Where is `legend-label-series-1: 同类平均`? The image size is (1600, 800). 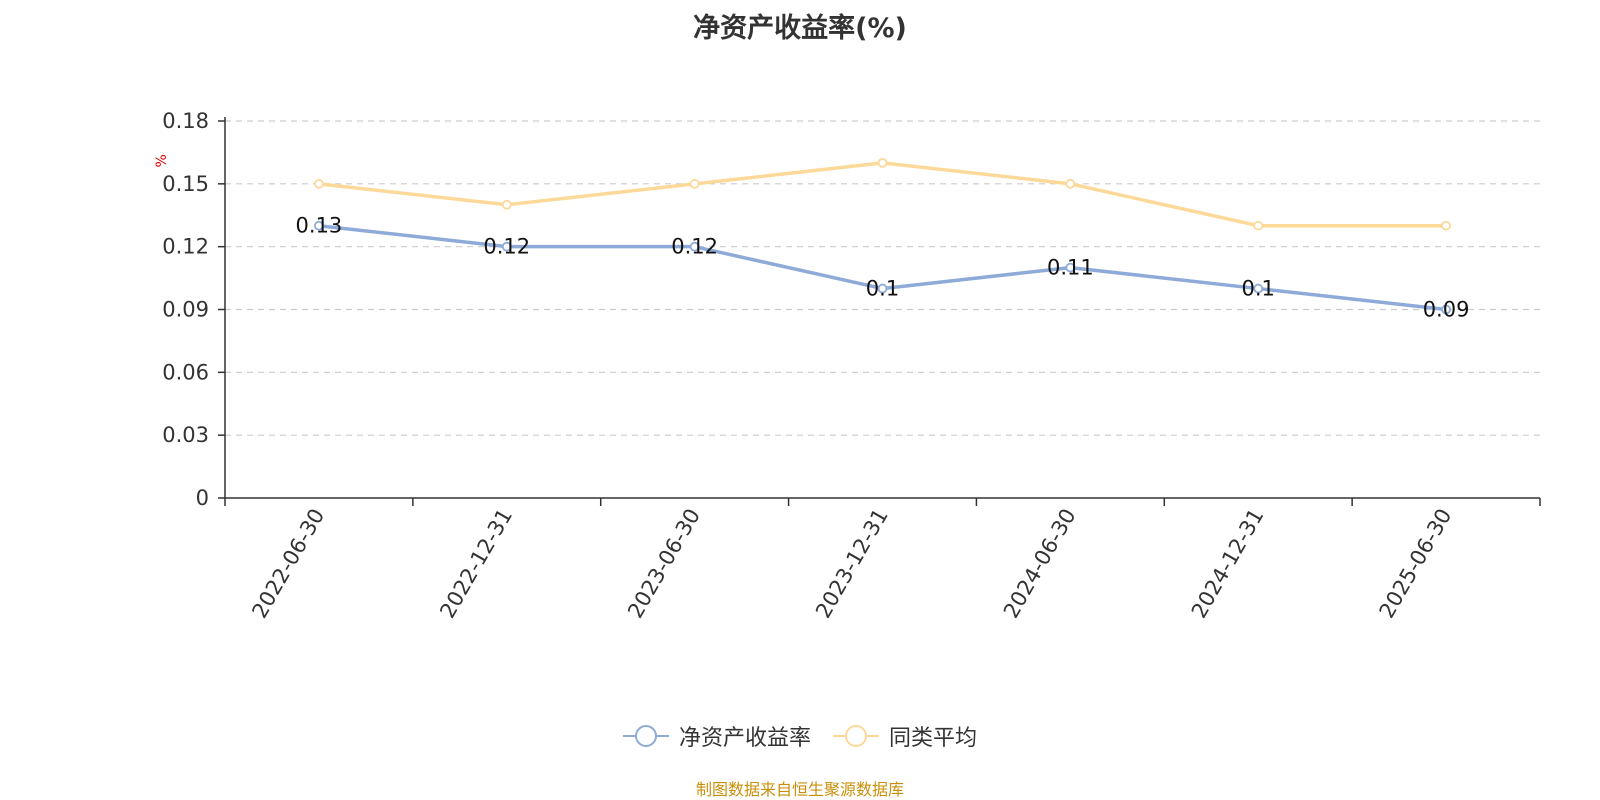
legend-label-series-1: 同类平均 is located at coordinates (933, 738).